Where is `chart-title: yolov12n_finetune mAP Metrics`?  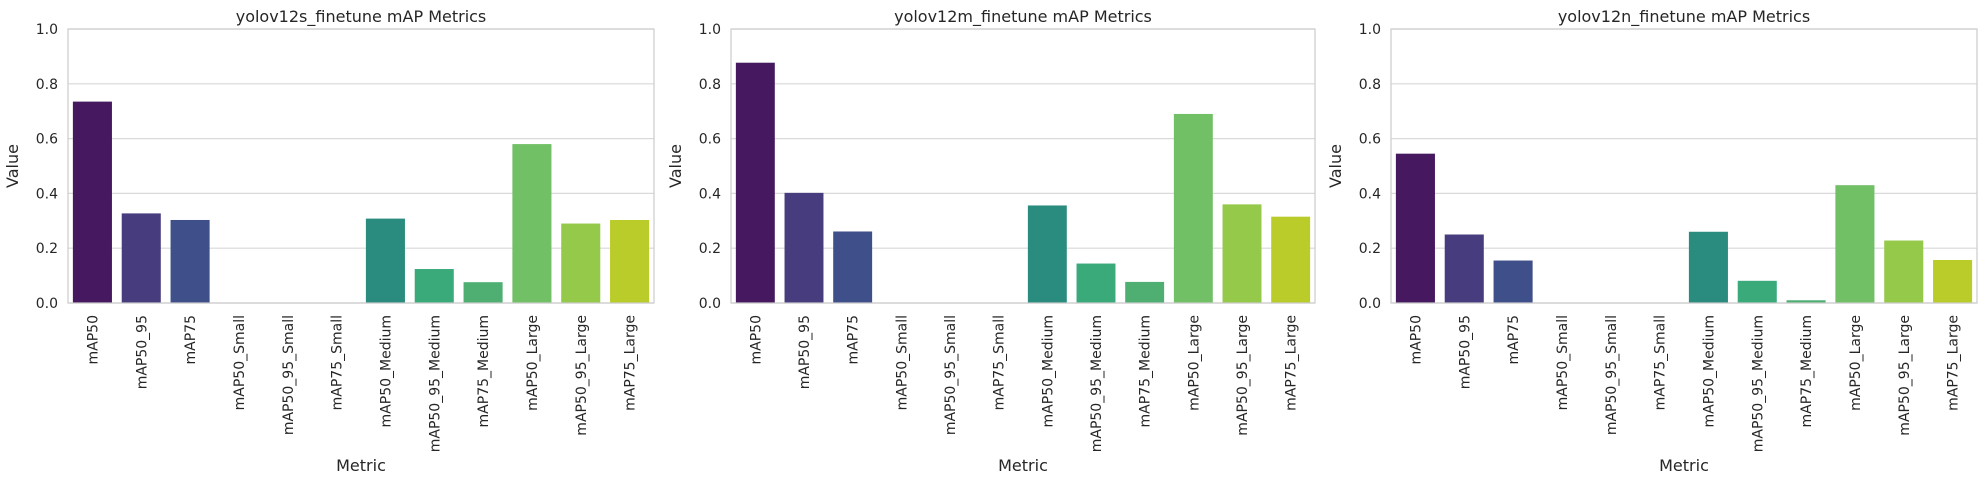
chart-title: yolov12n_finetune mAP Metrics is located at coordinates (1684, 17).